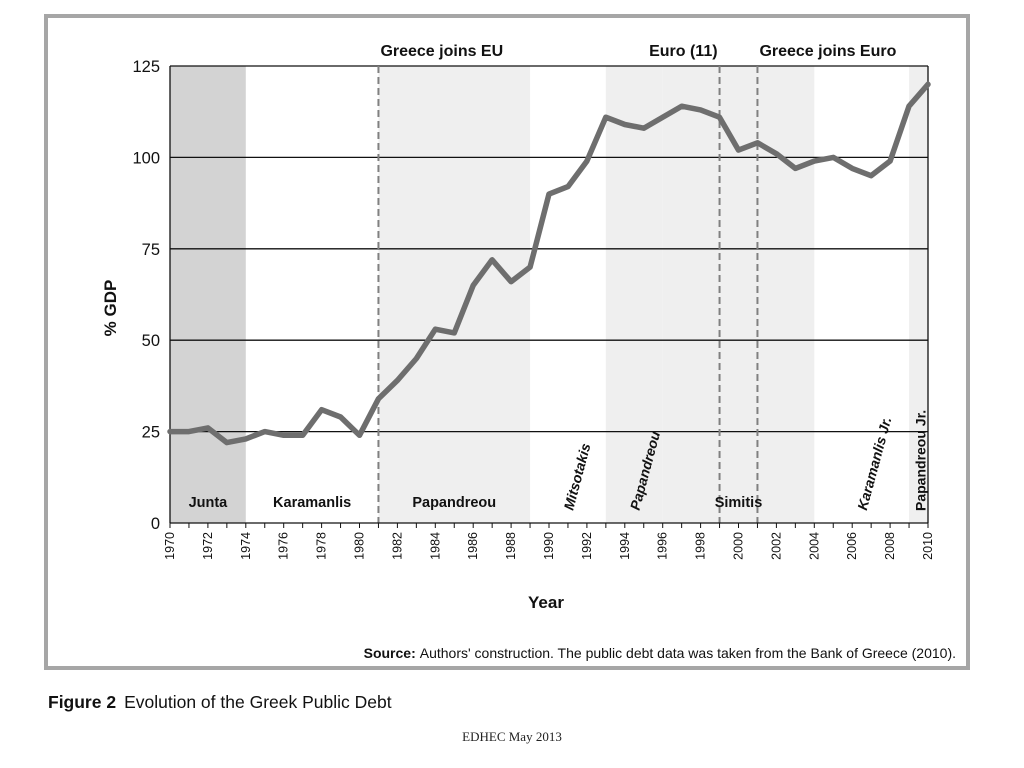 The height and width of the screenshot is (768, 1024). What do you see at coordinates (246, 546) in the screenshot?
I see `x-tick-label: 1974` at bounding box center [246, 546].